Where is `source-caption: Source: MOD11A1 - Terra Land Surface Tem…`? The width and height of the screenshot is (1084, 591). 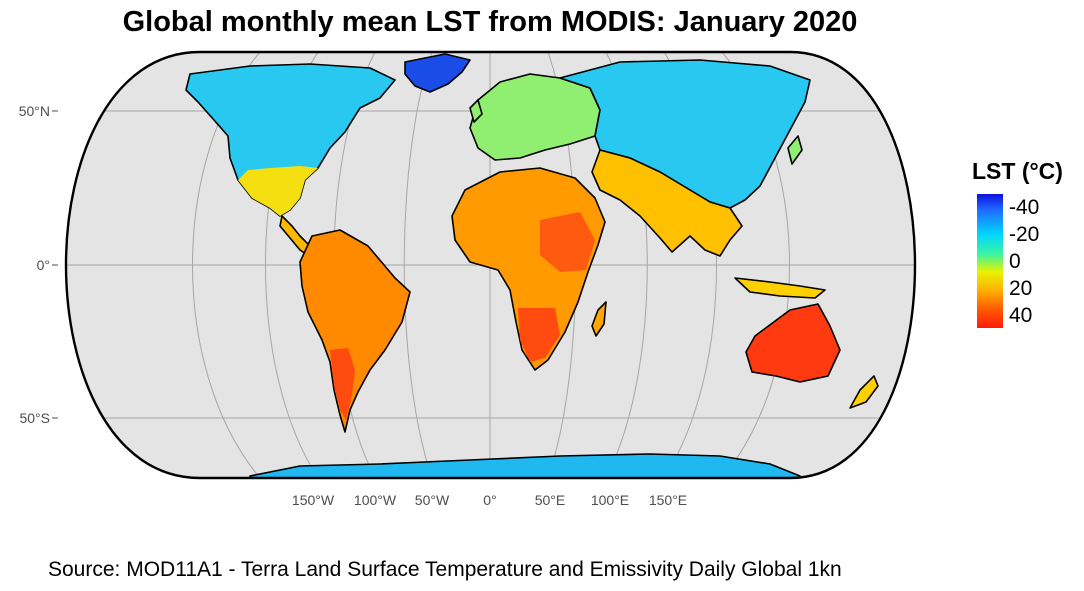
source-caption: Source: MOD11A1 - Terra Land Surface Tem… is located at coordinates (445, 569).